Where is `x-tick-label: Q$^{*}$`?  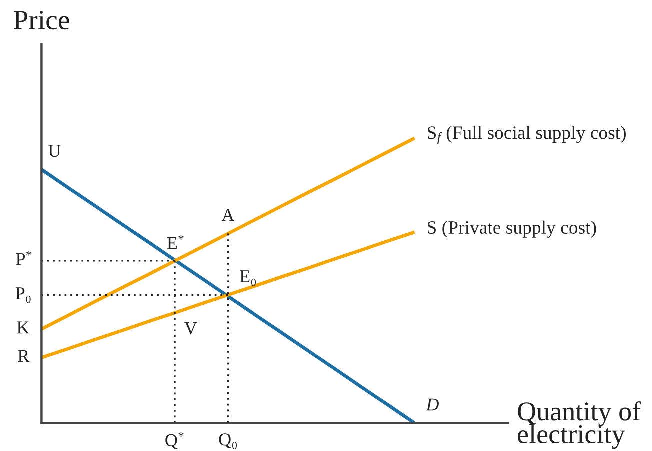 x-tick-label: Q$^{*}$ is located at coordinates (175, 441).